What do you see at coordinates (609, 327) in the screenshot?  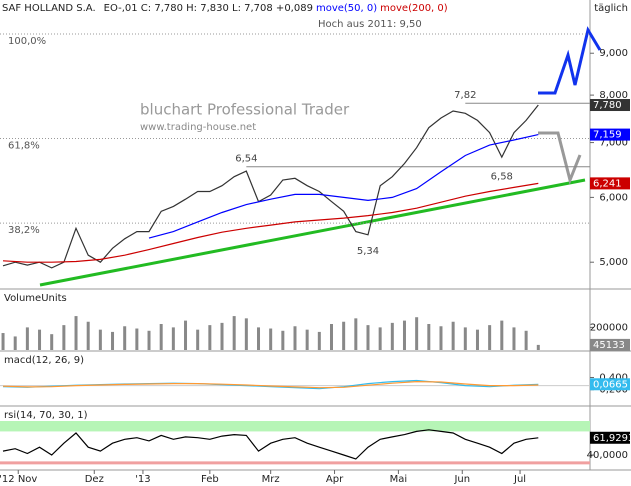 I see `y-tick-label: 200000` at bounding box center [609, 327].